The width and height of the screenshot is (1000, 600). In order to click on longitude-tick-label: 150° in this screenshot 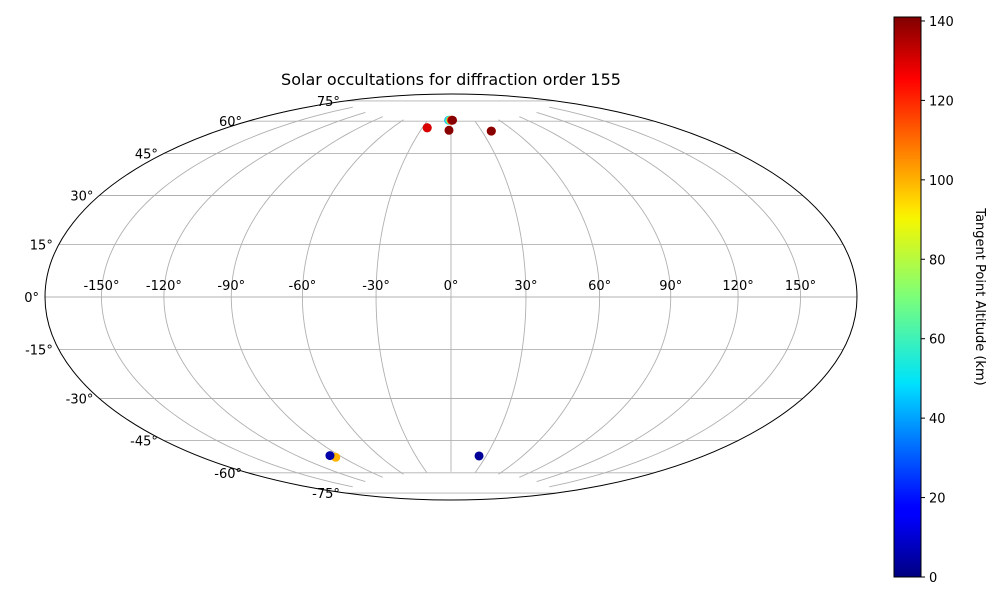, I will do `click(800, 286)`.